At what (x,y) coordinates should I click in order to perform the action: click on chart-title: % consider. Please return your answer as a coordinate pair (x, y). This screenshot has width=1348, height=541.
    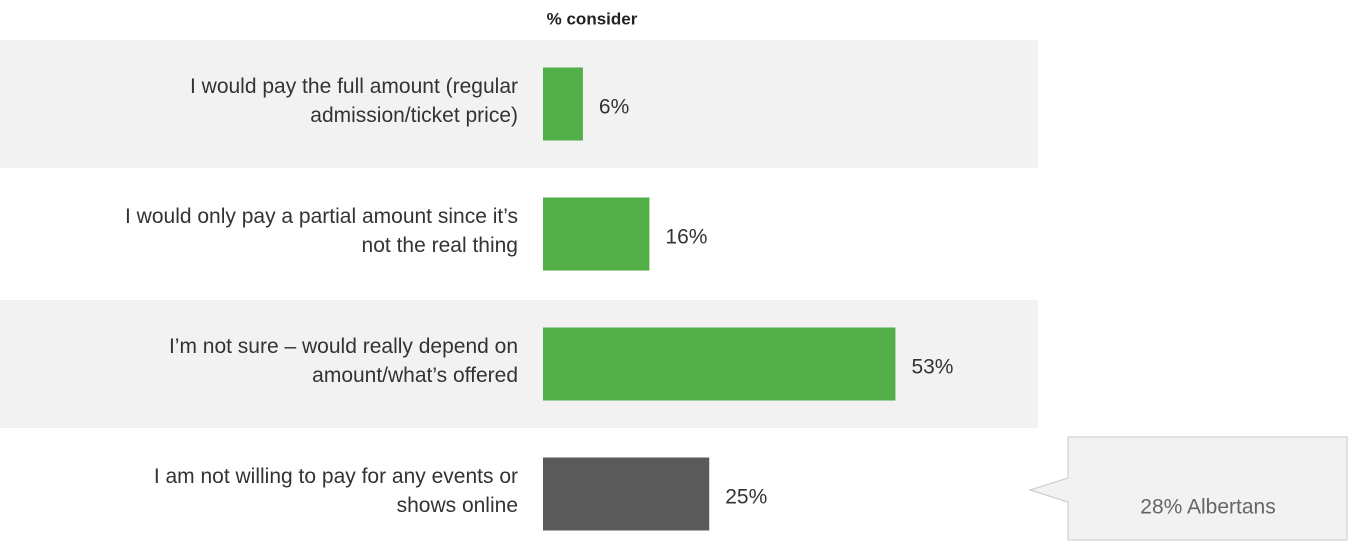
    Looking at the image, I should click on (592, 18).